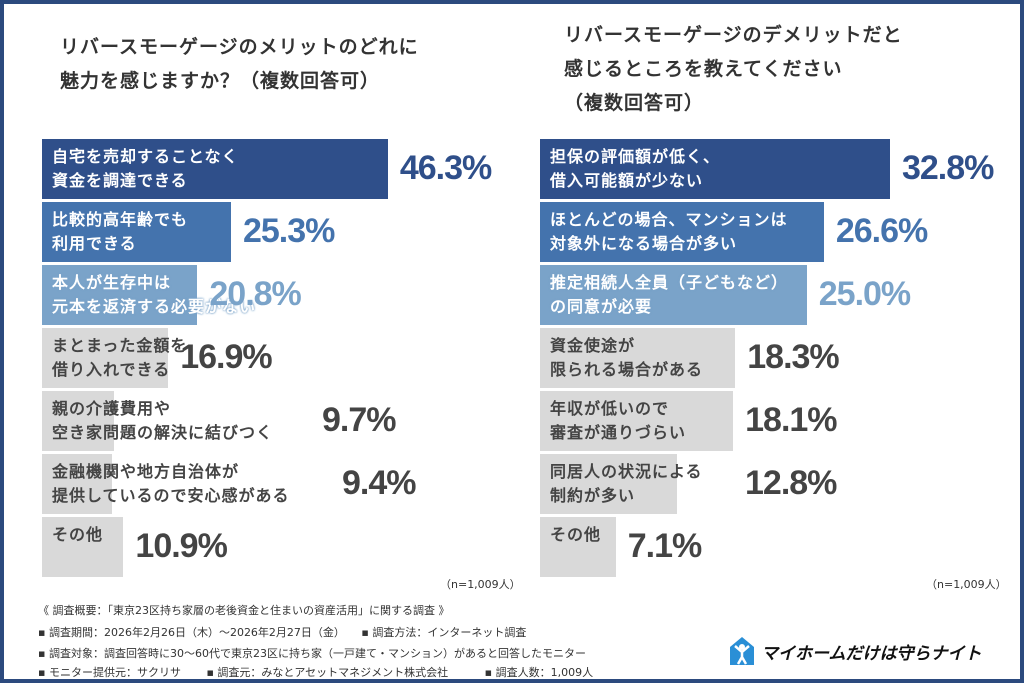 This screenshot has height=683, width=1024. I want to click on bar-label: ほとんどの場合、マンションは 対象外になる場合が多い, so click(669, 231).